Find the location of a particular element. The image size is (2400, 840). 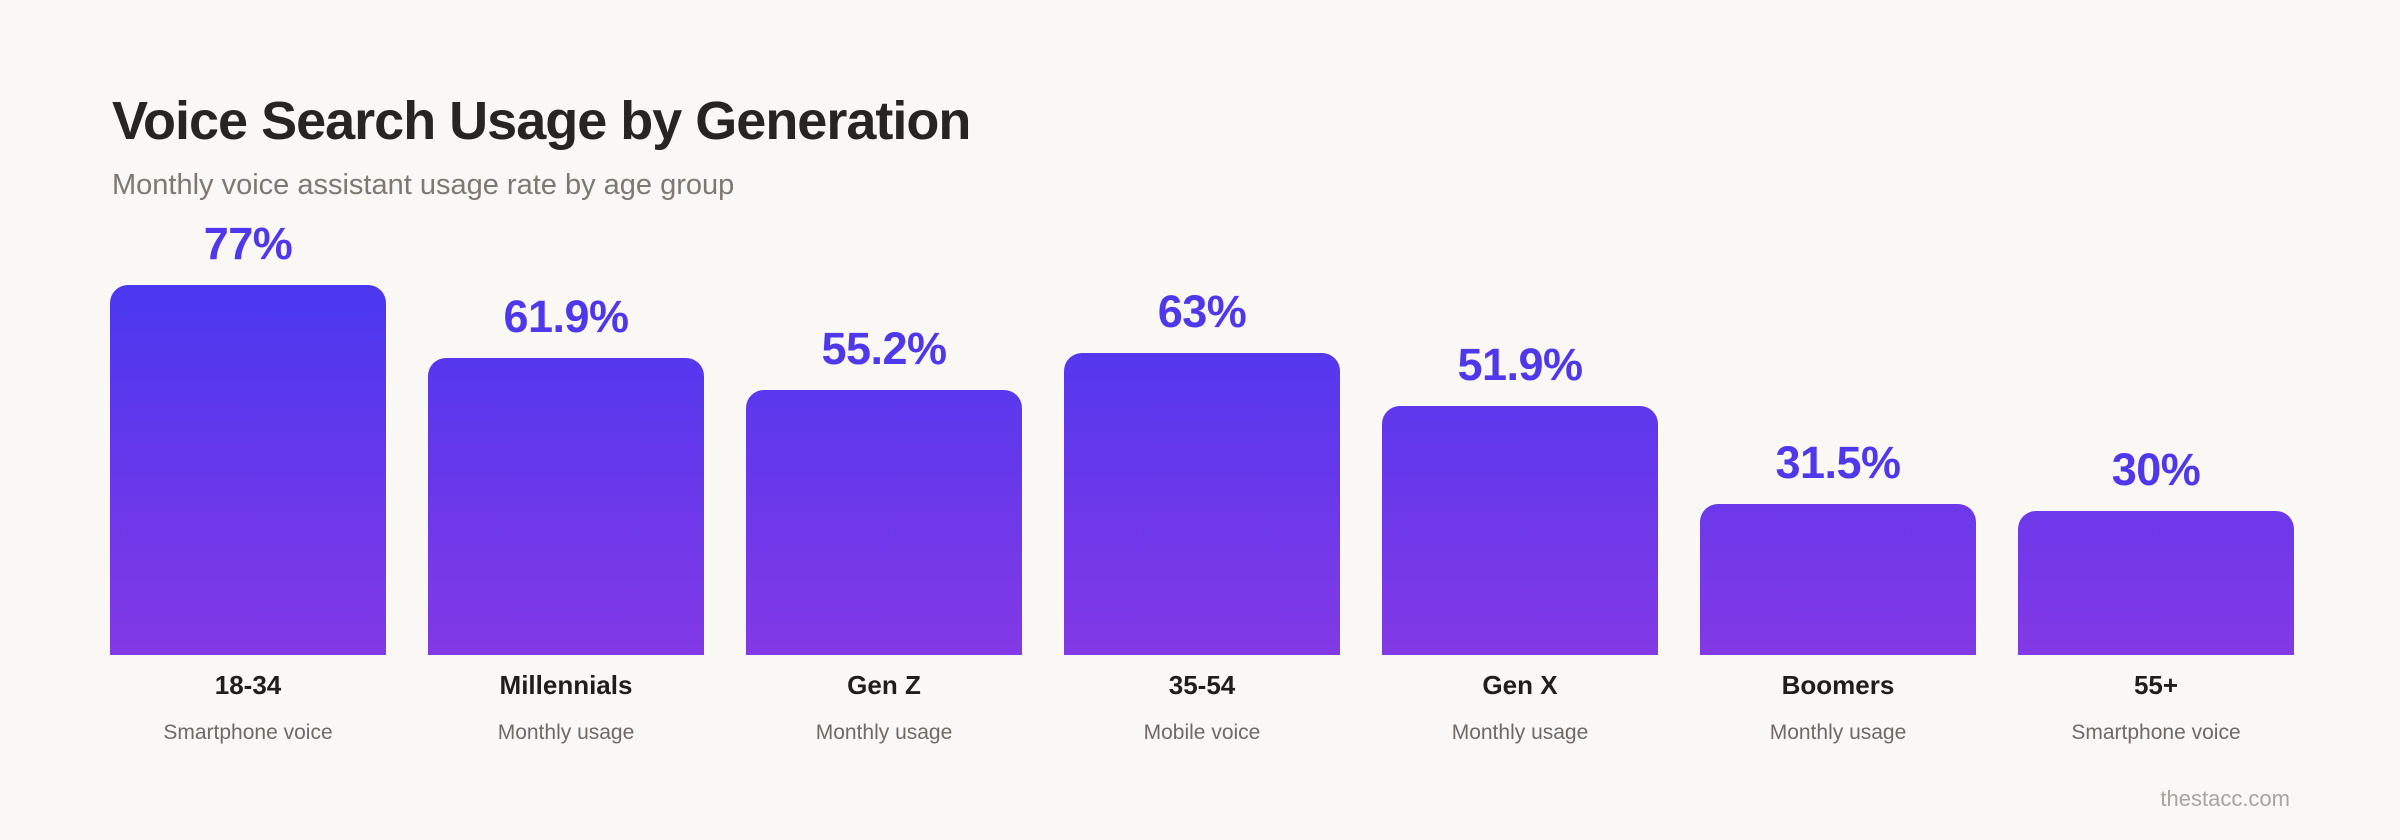

category-sublabel: Mobile voice is located at coordinates (1202, 732).